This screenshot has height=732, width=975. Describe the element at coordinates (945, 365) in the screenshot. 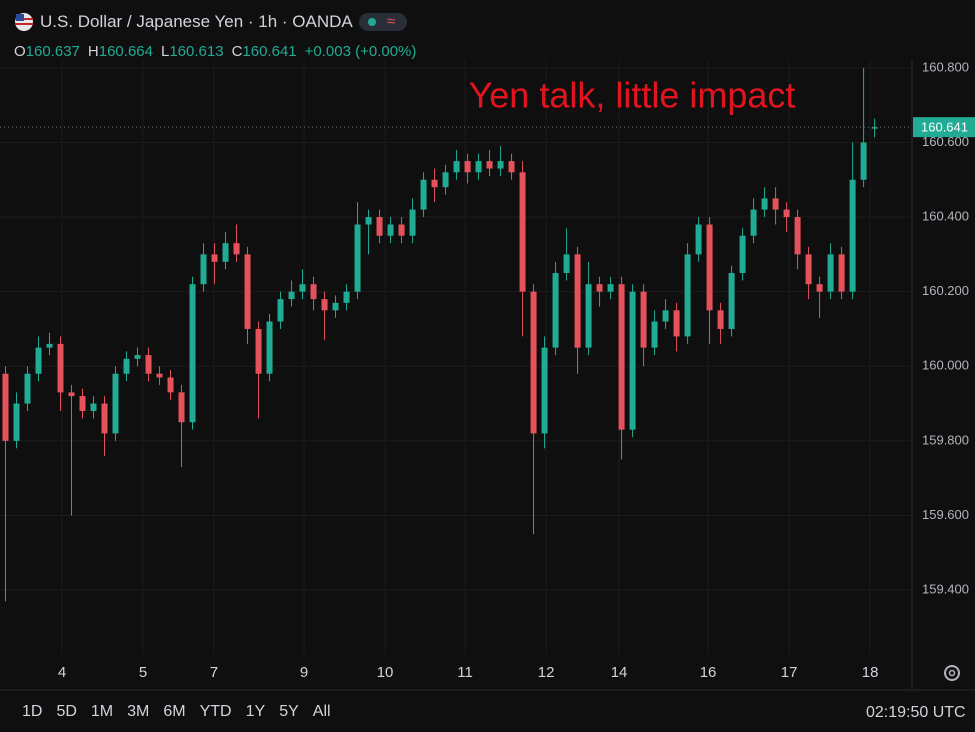

I see `y-tick-label: 160.000` at that location.